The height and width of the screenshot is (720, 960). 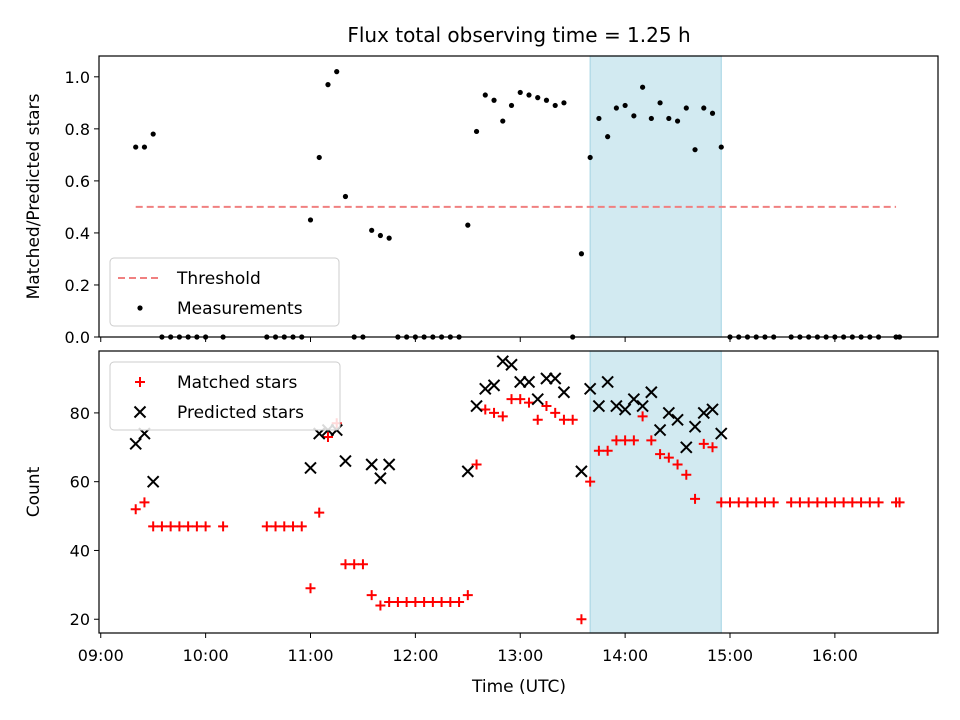 I want to click on legend: Threshold Measurements, so click(x=224, y=292).